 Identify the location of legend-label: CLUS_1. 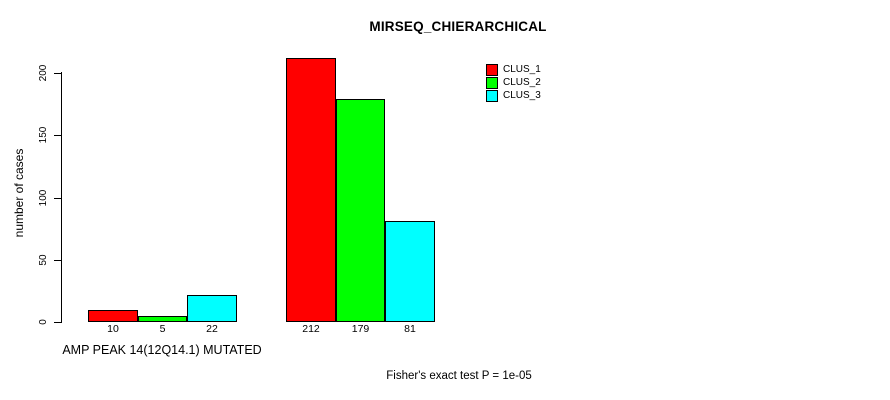
(522, 69).